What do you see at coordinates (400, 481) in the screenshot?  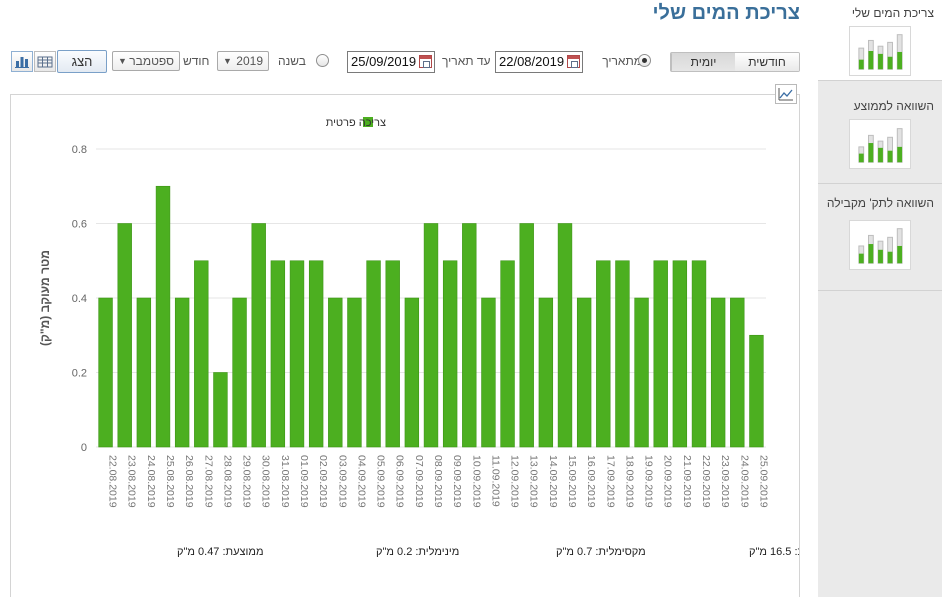 I see `x-tick-label: 06.09.2019` at bounding box center [400, 481].